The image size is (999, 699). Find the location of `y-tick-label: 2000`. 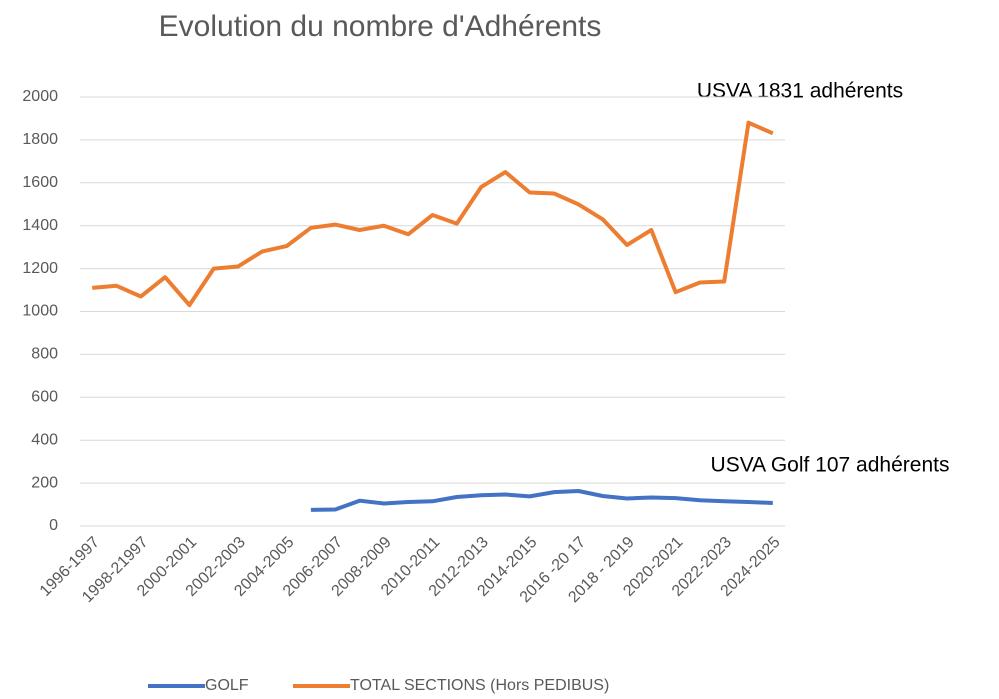

y-tick-label: 2000 is located at coordinates (40, 96).